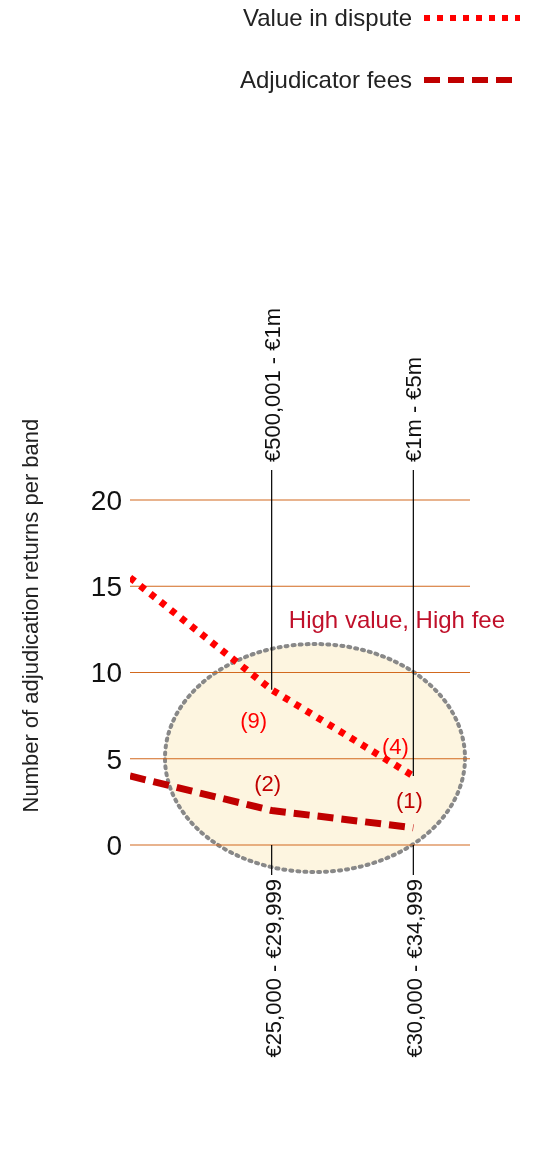 The image size is (536, 1163). Describe the element at coordinates (254, 720) in the screenshot. I see `data-label: (9)` at that location.